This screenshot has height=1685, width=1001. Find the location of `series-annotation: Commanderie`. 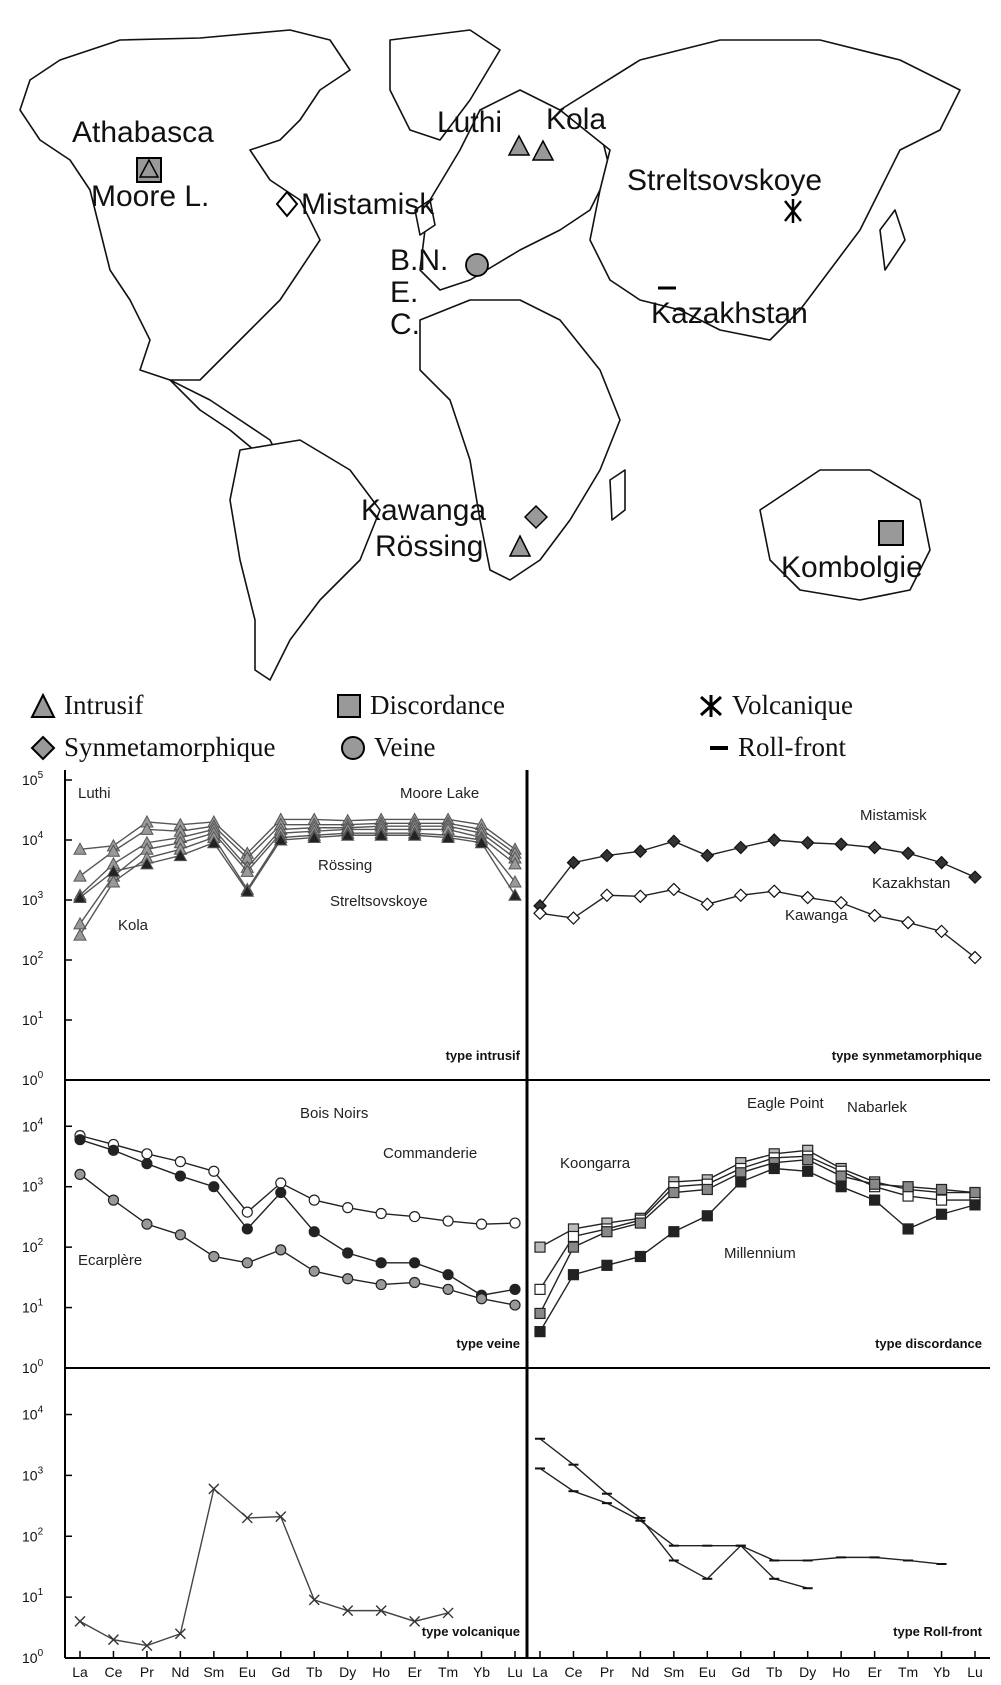

series-annotation: Commanderie is located at coordinates (430, 1153).